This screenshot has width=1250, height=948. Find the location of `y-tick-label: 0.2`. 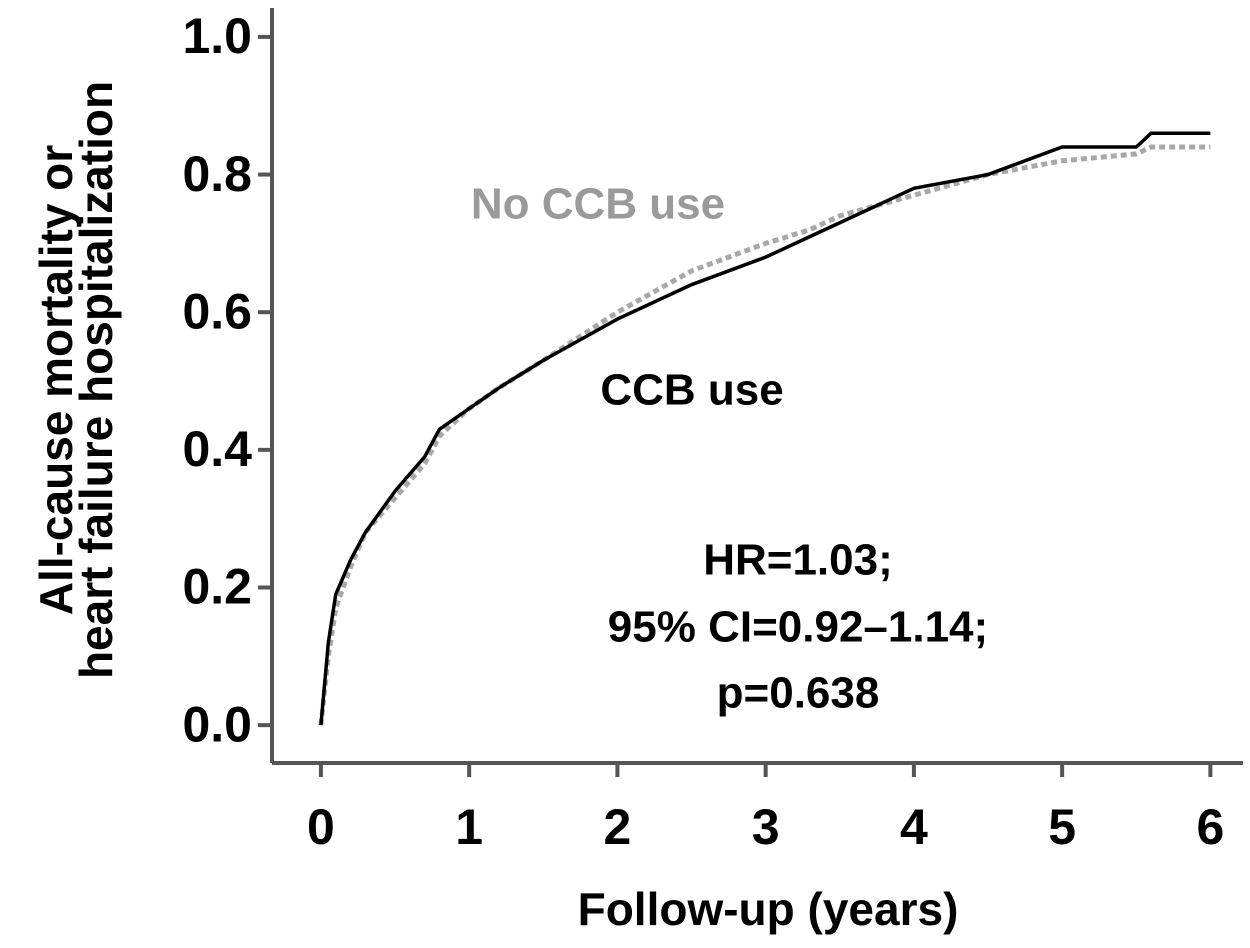

y-tick-label: 0.2 is located at coordinates (217, 587).